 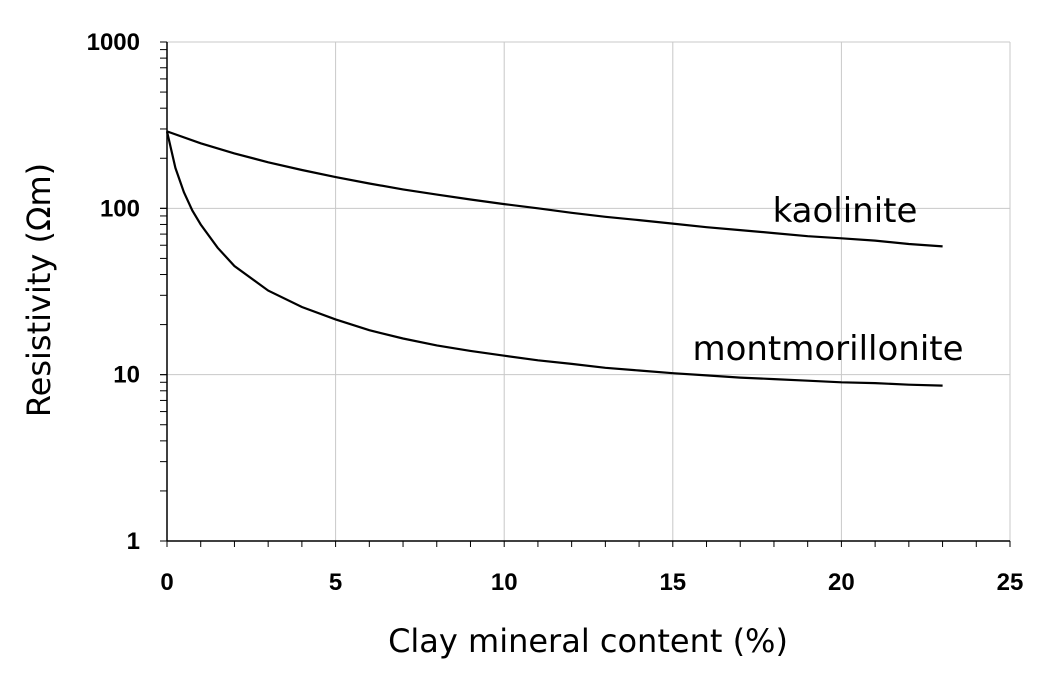 What do you see at coordinates (335, 582) in the screenshot?
I see `x-tick-label: 5` at bounding box center [335, 582].